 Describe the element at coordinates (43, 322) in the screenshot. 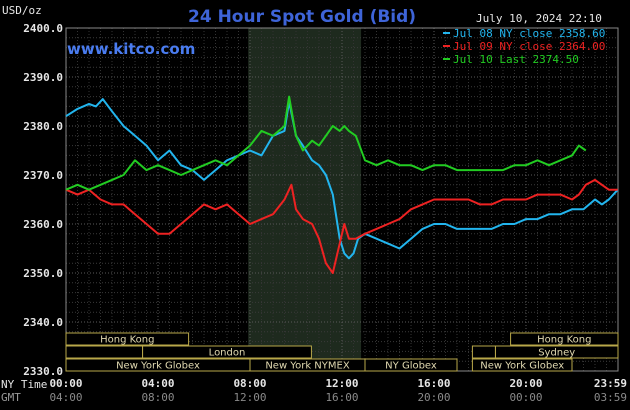

I see `y-tick-label: 2340.0` at that location.